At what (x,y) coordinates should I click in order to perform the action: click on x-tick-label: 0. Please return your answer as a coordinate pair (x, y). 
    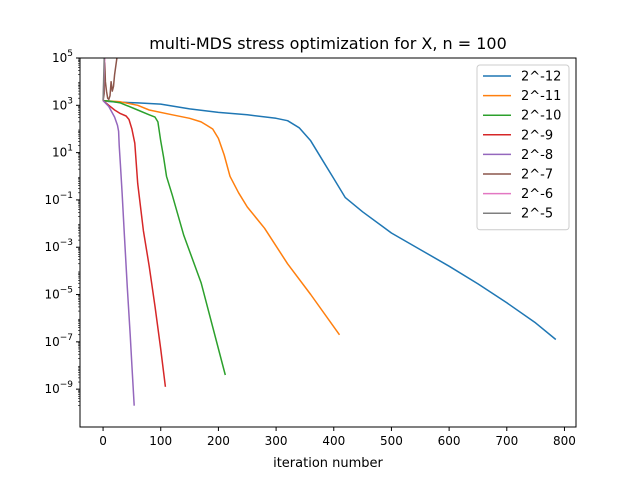
    Looking at the image, I should click on (103, 441).